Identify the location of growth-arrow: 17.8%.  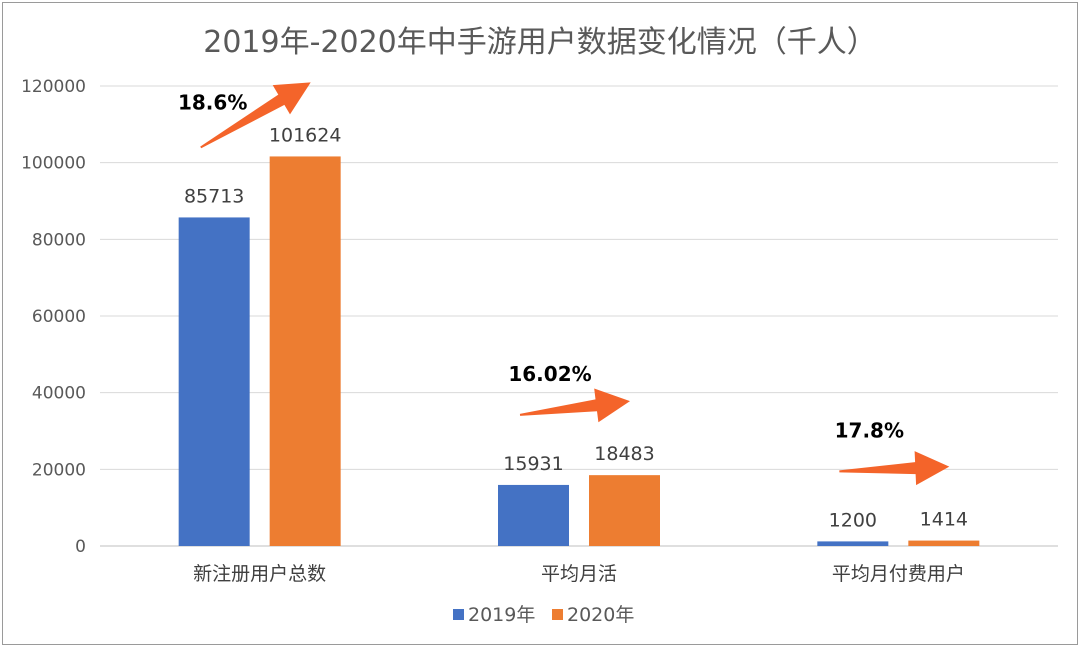
(892, 452).